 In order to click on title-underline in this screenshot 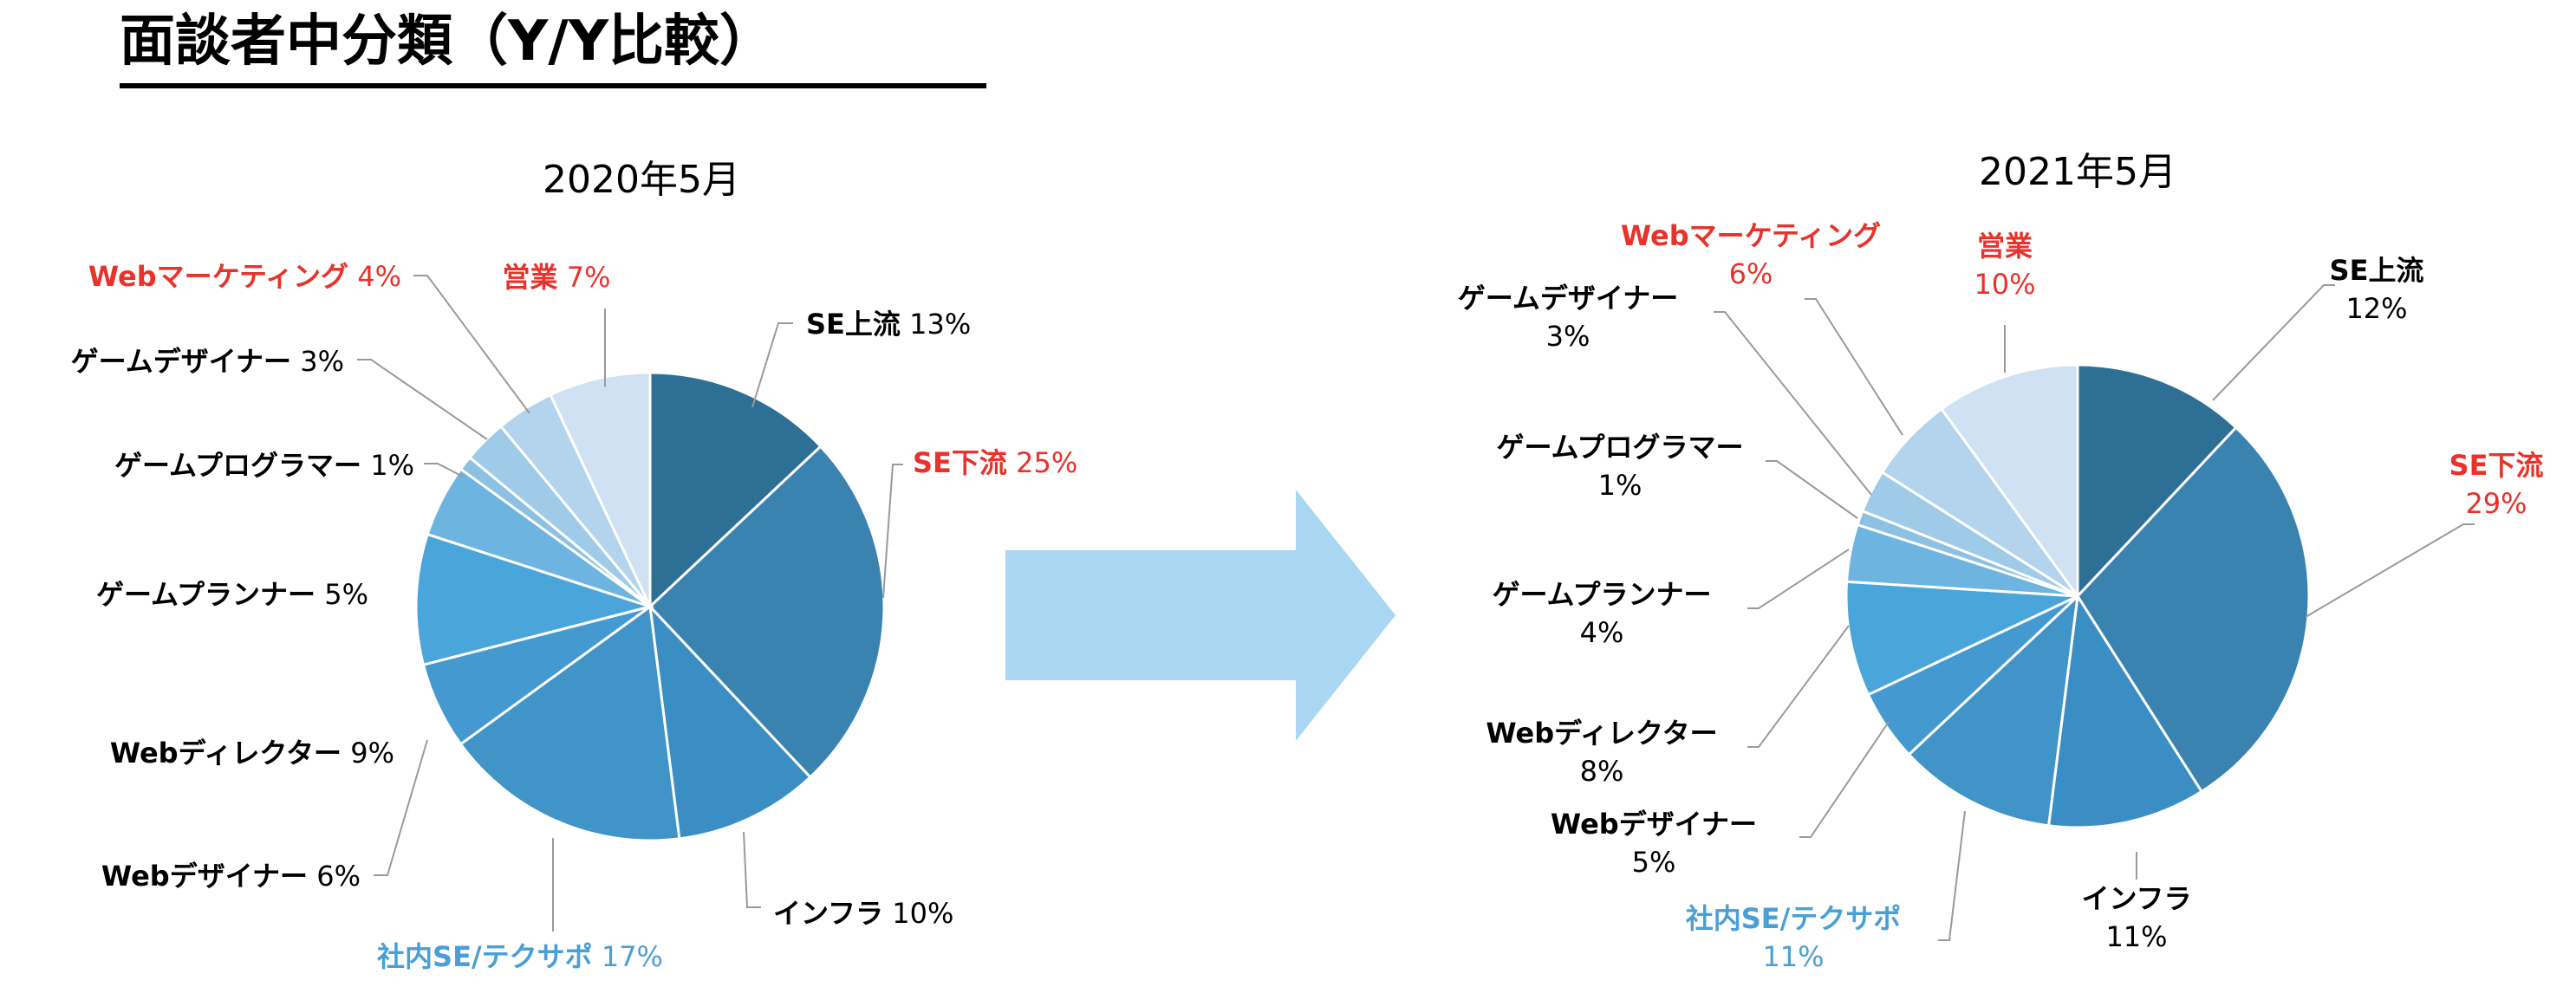, I will do `click(553, 85)`.